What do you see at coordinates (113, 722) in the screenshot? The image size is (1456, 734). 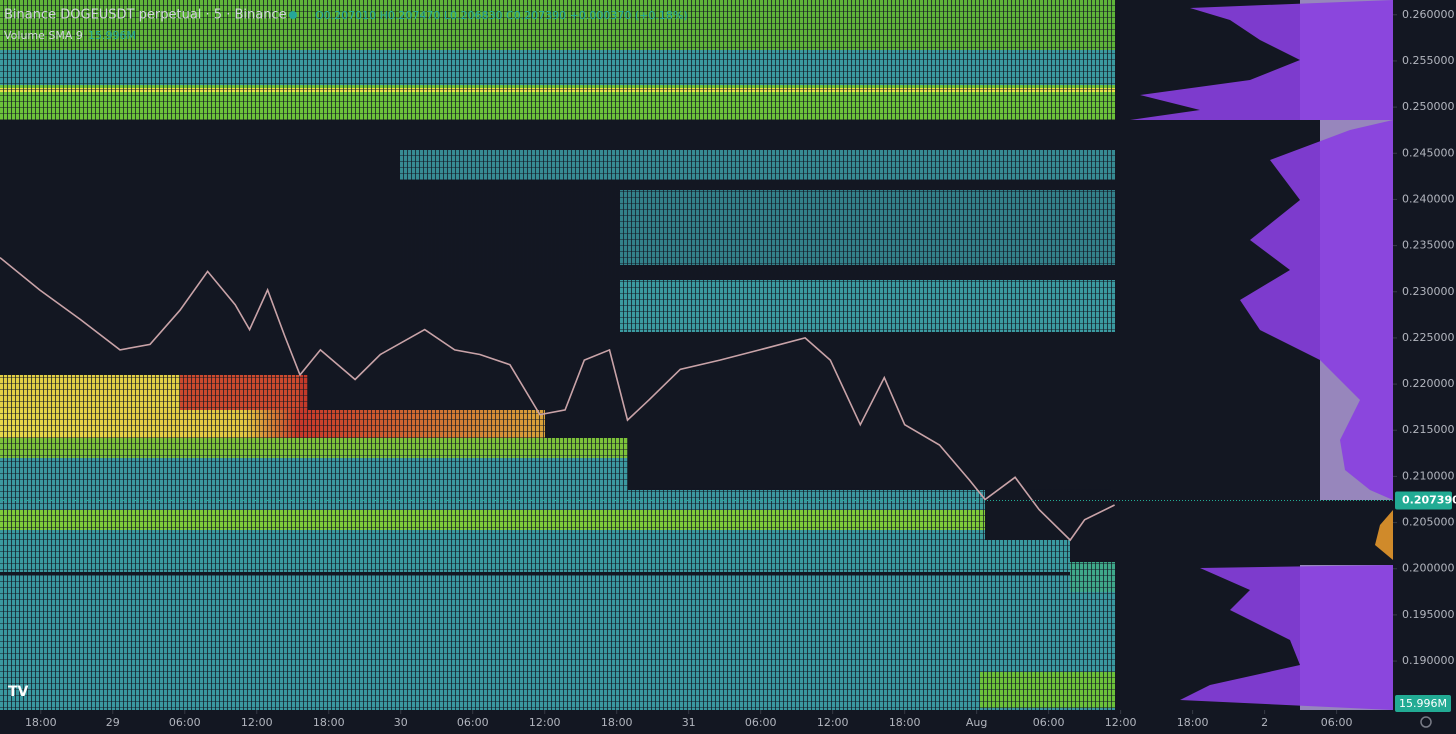 I see `x-tick-label: 29` at bounding box center [113, 722].